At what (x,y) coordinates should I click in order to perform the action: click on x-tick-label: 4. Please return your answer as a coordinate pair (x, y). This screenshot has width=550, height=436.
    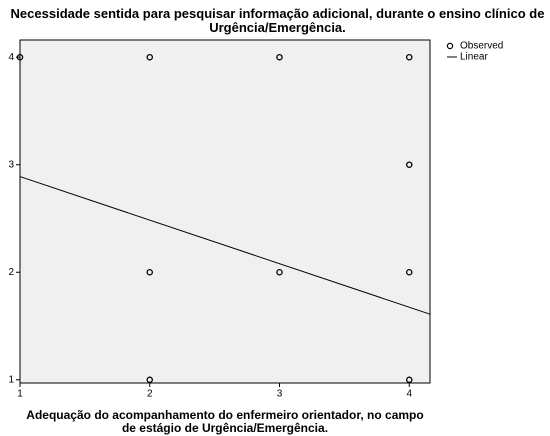
    Looking at the image, I should click on (409, 394).